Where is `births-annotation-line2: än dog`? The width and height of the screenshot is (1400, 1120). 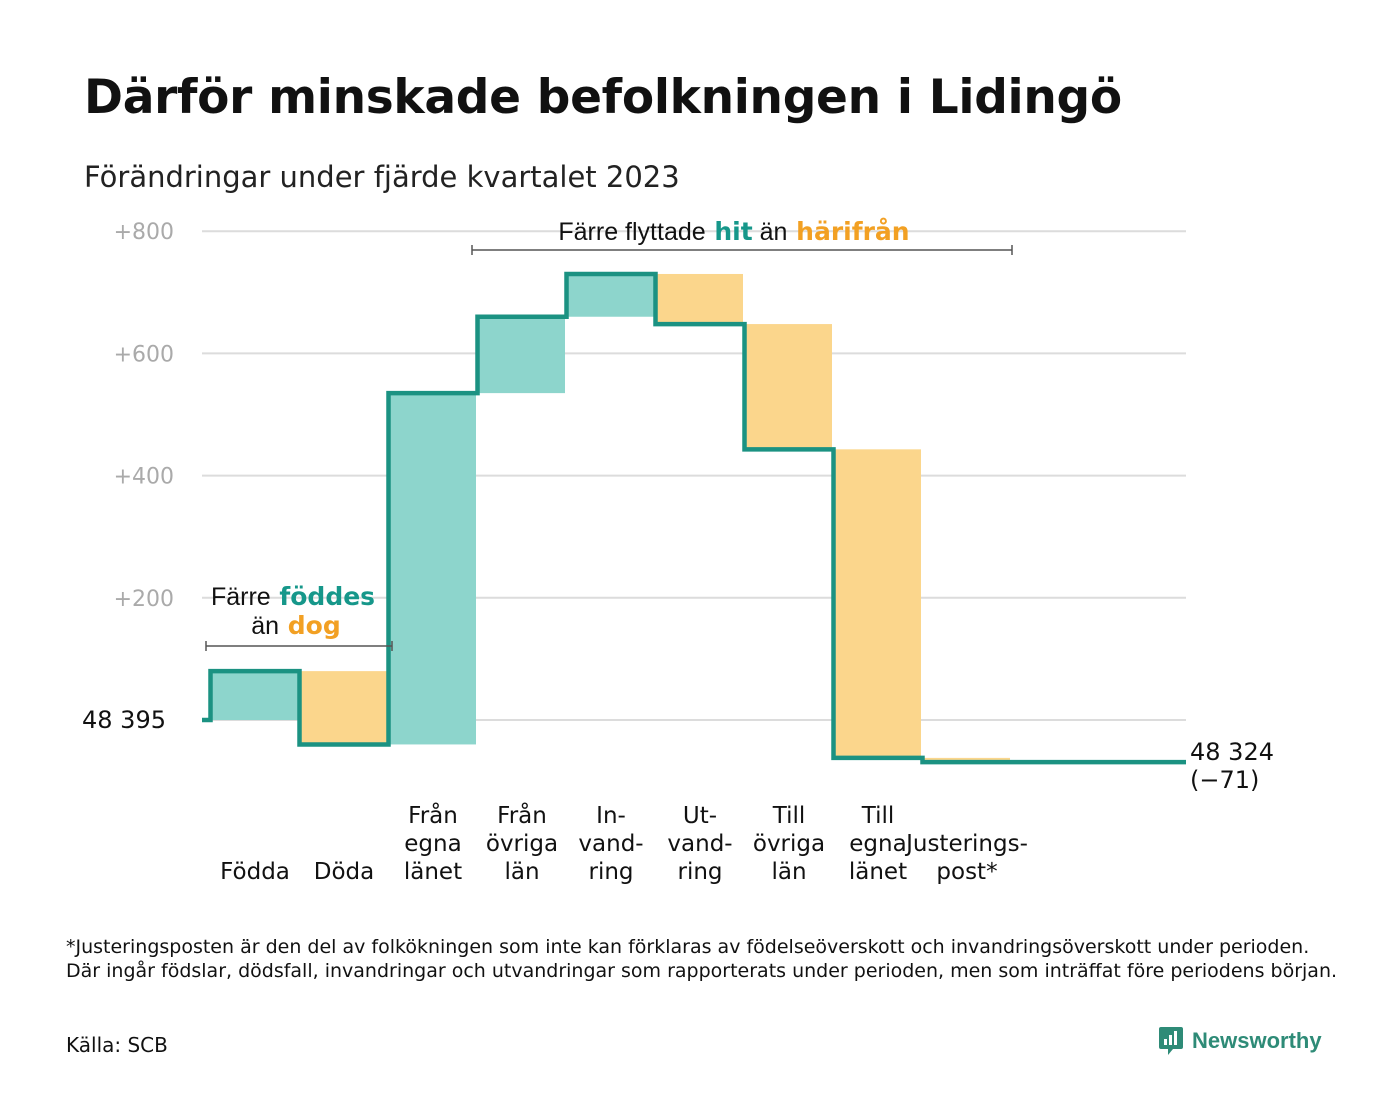
births-annotation-line2: än dog is located at coordinates (295, 625).